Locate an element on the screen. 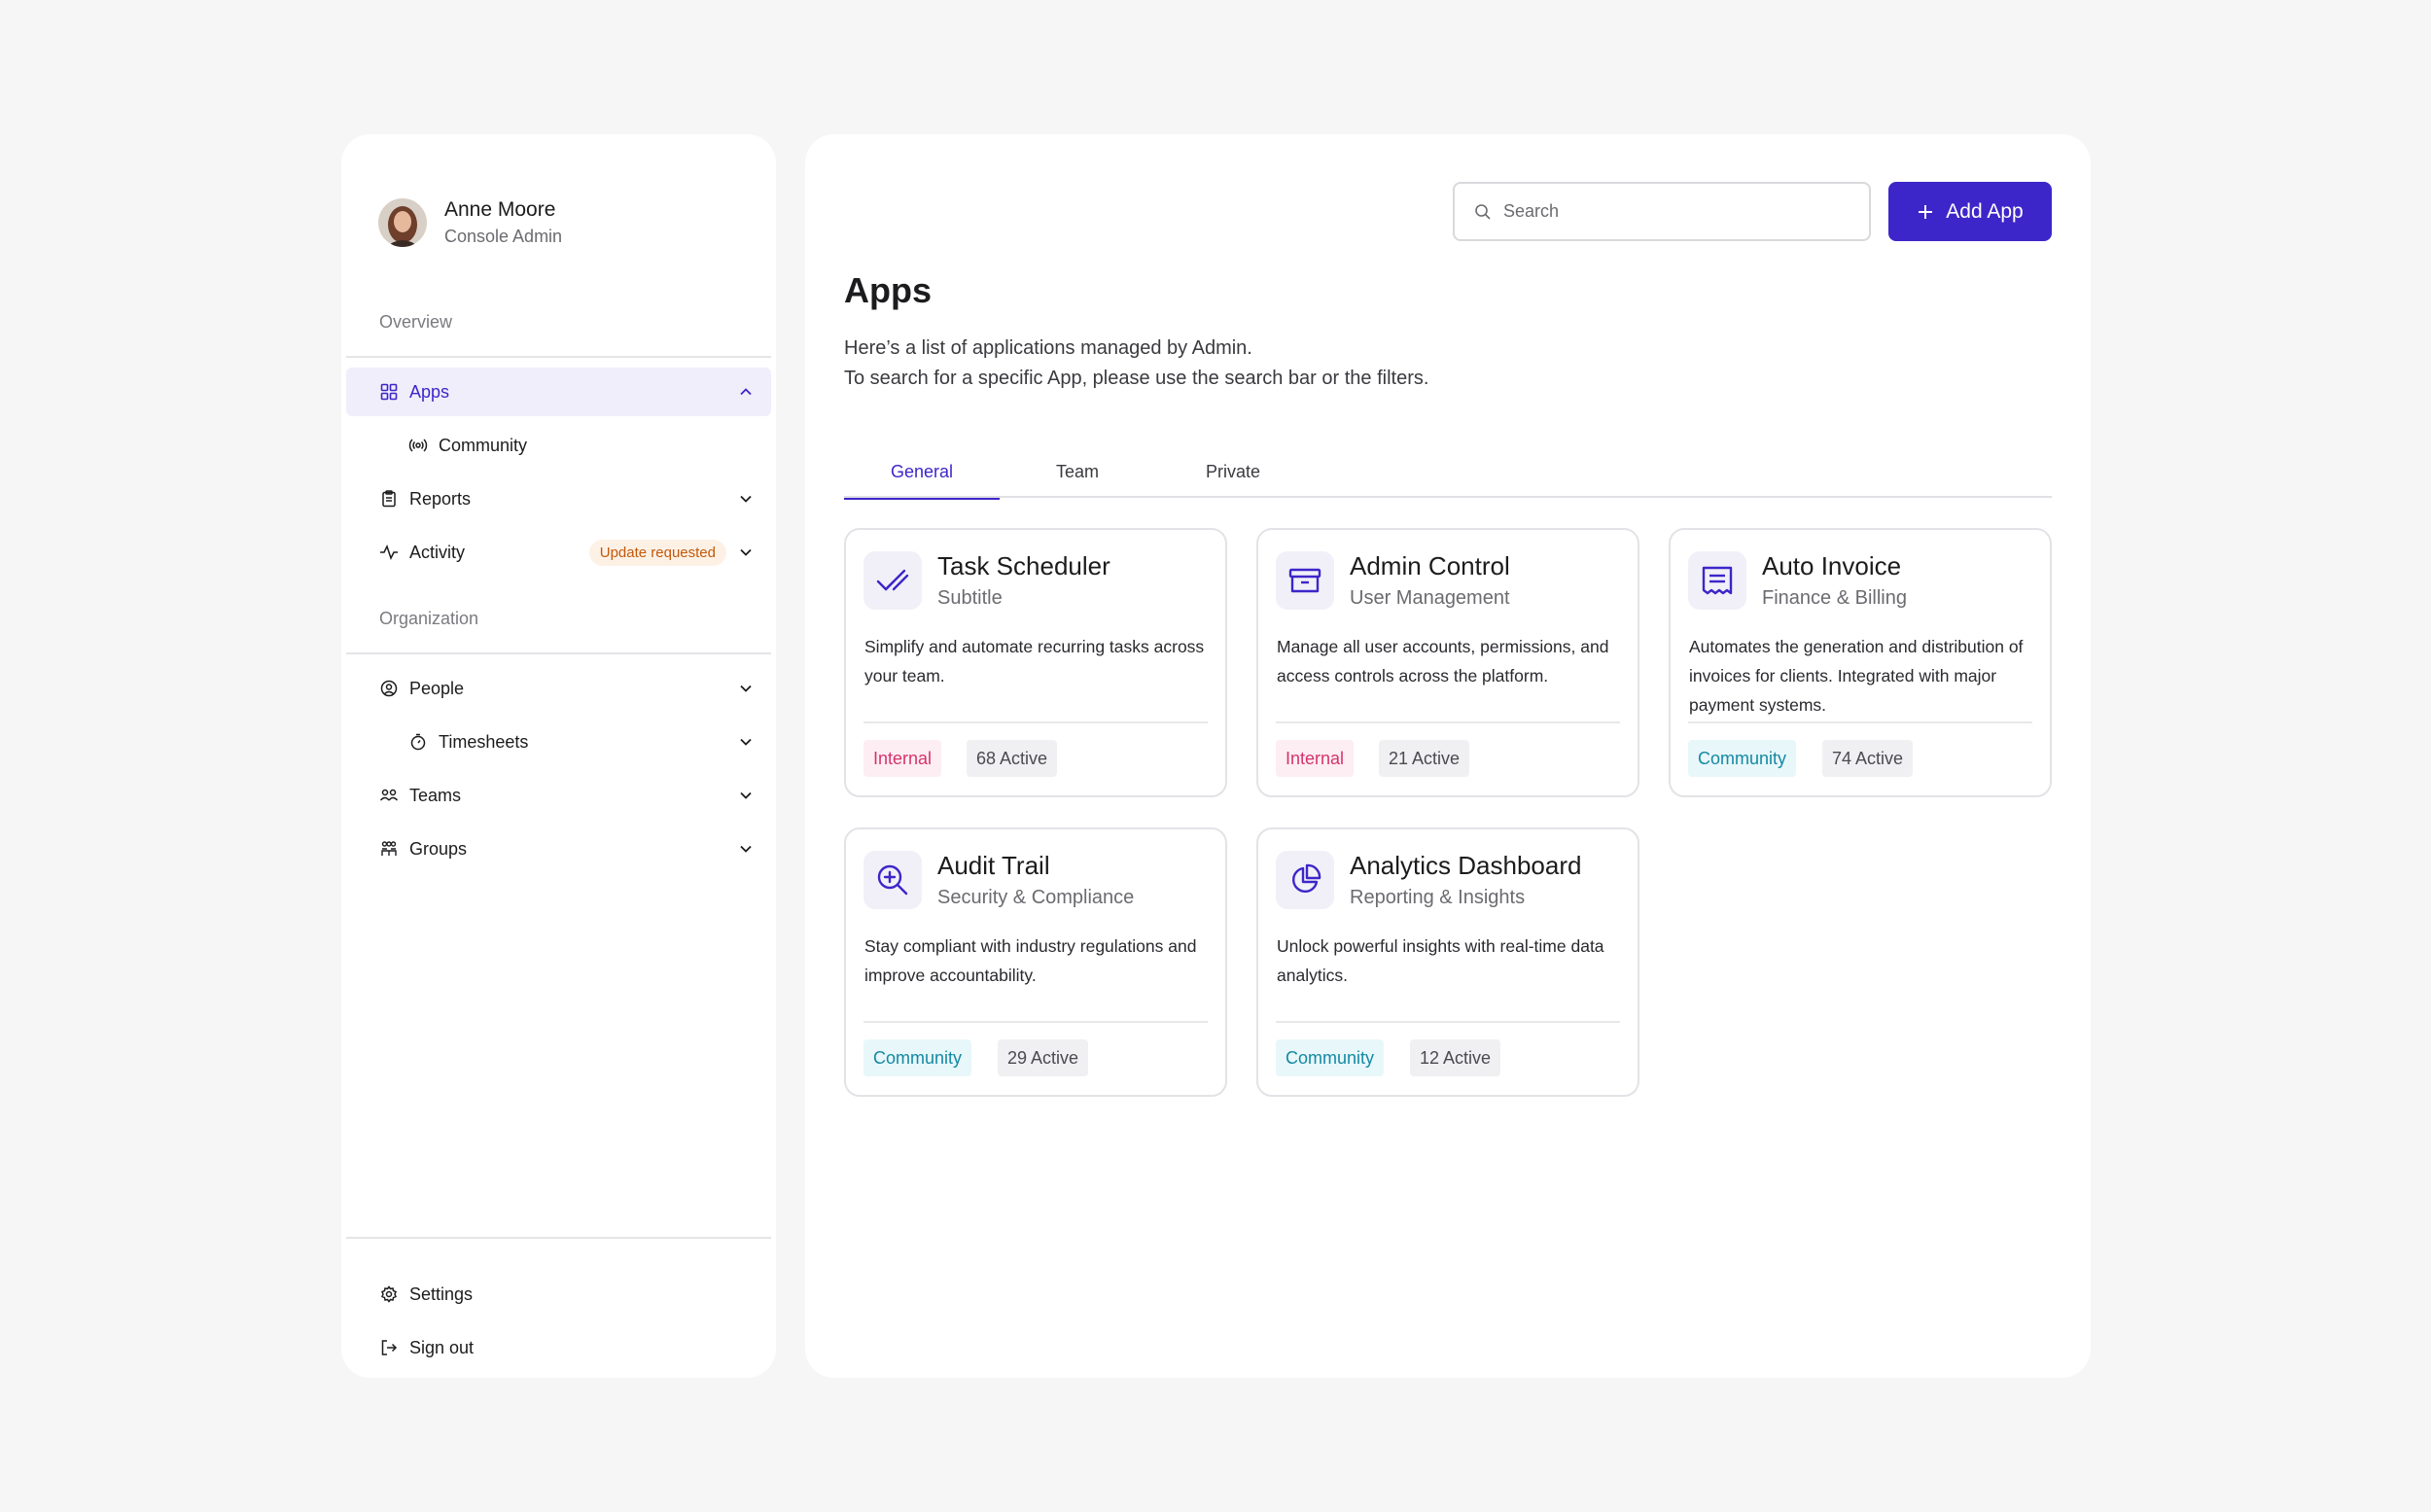 Image resolution: width=2431 pixels, height=1512 pixels. sidebar-item-people: People is located at coordinates (558, 688).